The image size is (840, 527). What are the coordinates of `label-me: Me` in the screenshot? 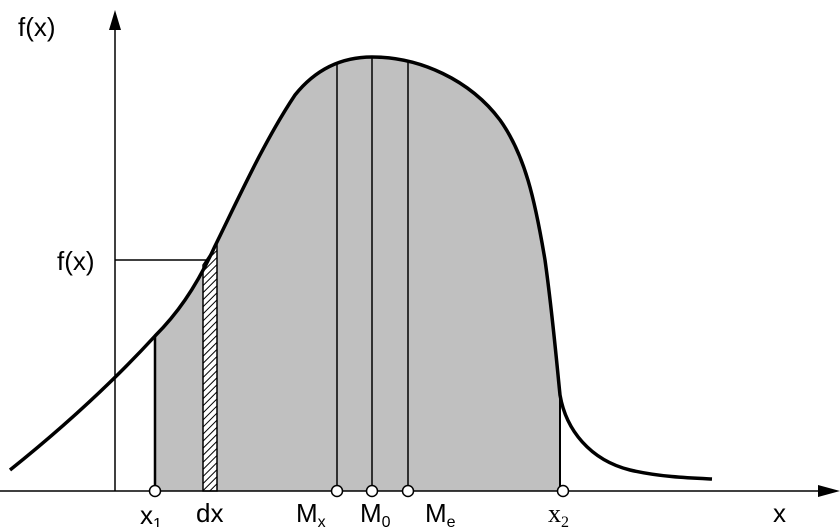 It's located at (440, 512).